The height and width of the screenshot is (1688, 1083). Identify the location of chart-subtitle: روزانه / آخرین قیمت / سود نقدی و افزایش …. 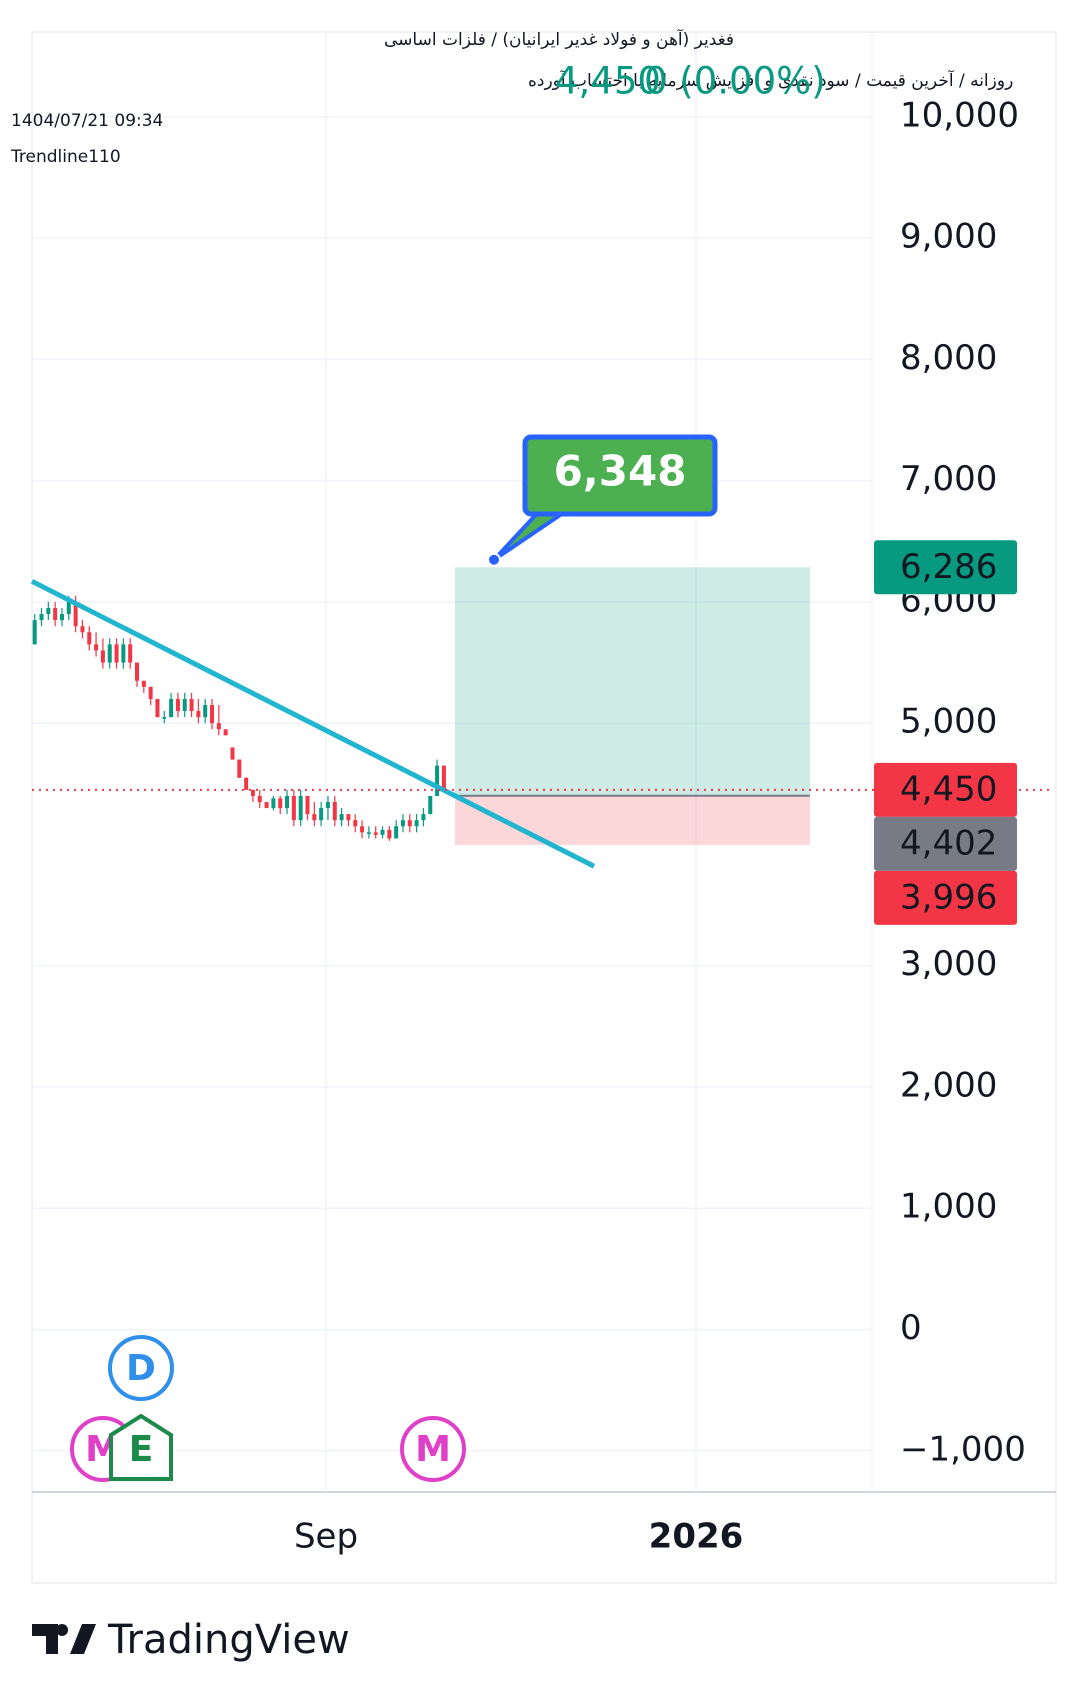
(770, 80).